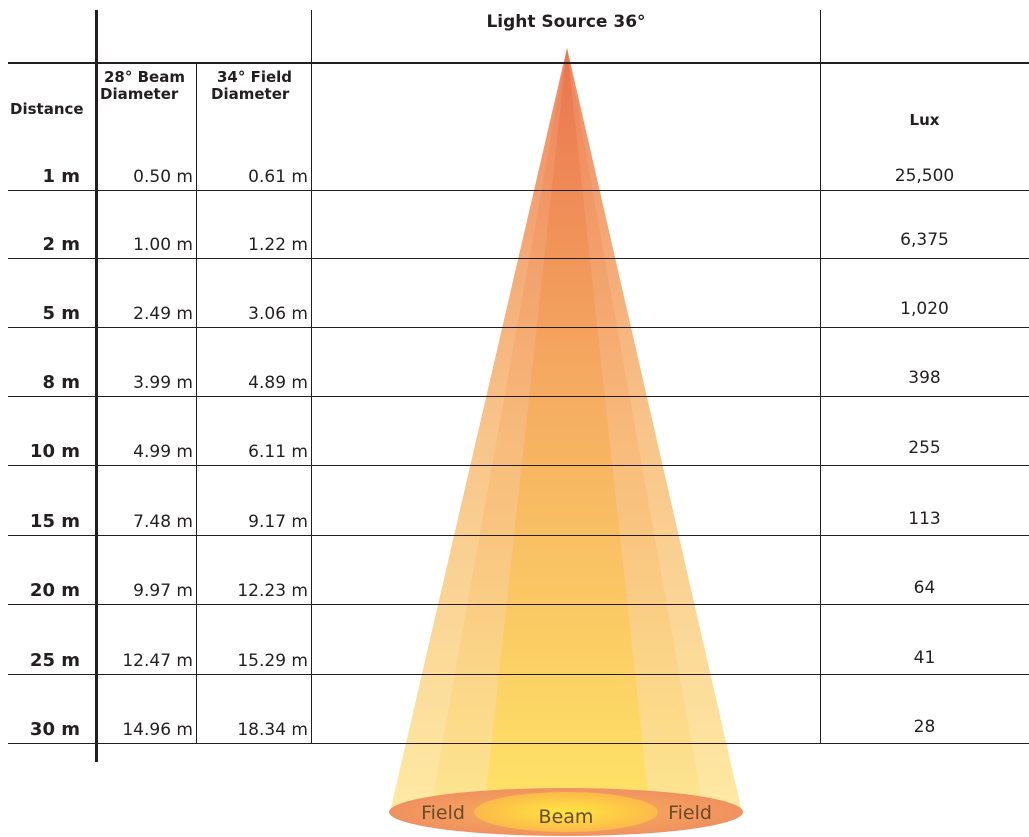 This screenshot has width=1029, height=837. What do you see at coordinates (690, 813) in the screenshot?
I see `field-right-label: Field` at bounding box center [690, 813].